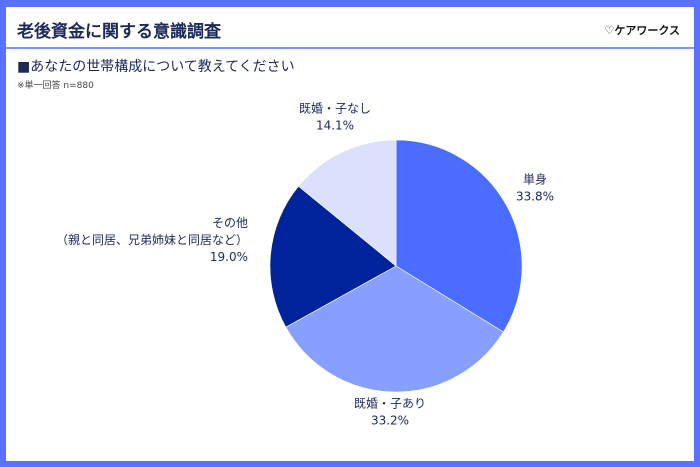 The height and width of the screenshot is (467, 700). What do you see at coordinates (335, 109) in the screenshot?
I see `data-label-category: 既婚・子なし` at bounding box center [335, 109].